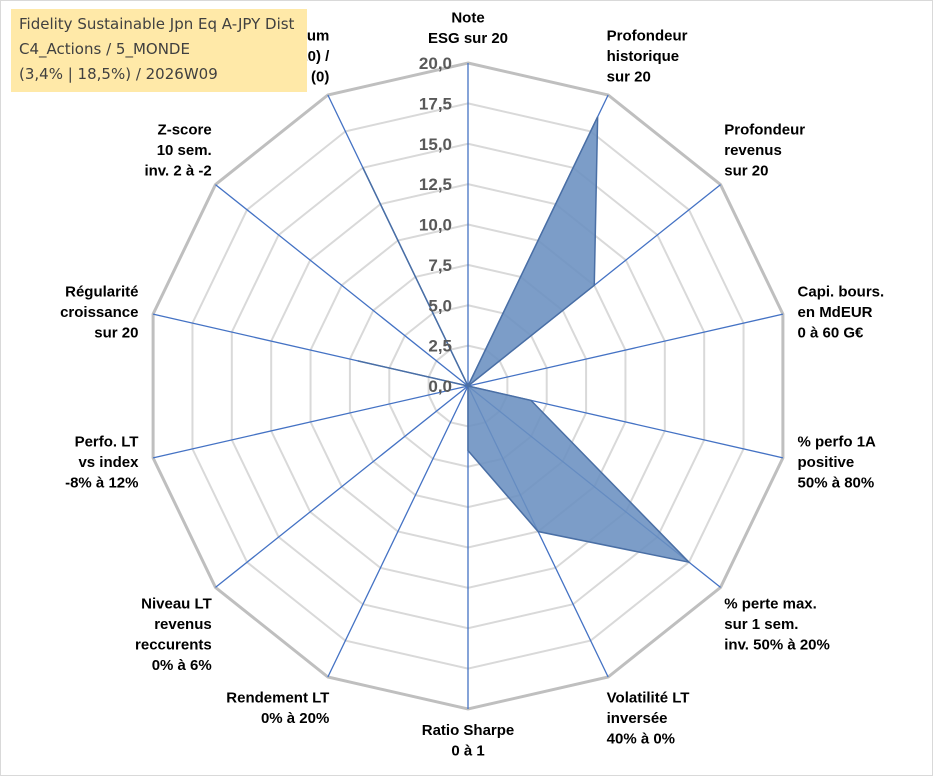 Image resolution: width=933 pixels, height=776 pixels. What do you see at coordinates (643, 56) in the screenshot?
I see `axis-label-line: historique` at bounding box center [643, 56].